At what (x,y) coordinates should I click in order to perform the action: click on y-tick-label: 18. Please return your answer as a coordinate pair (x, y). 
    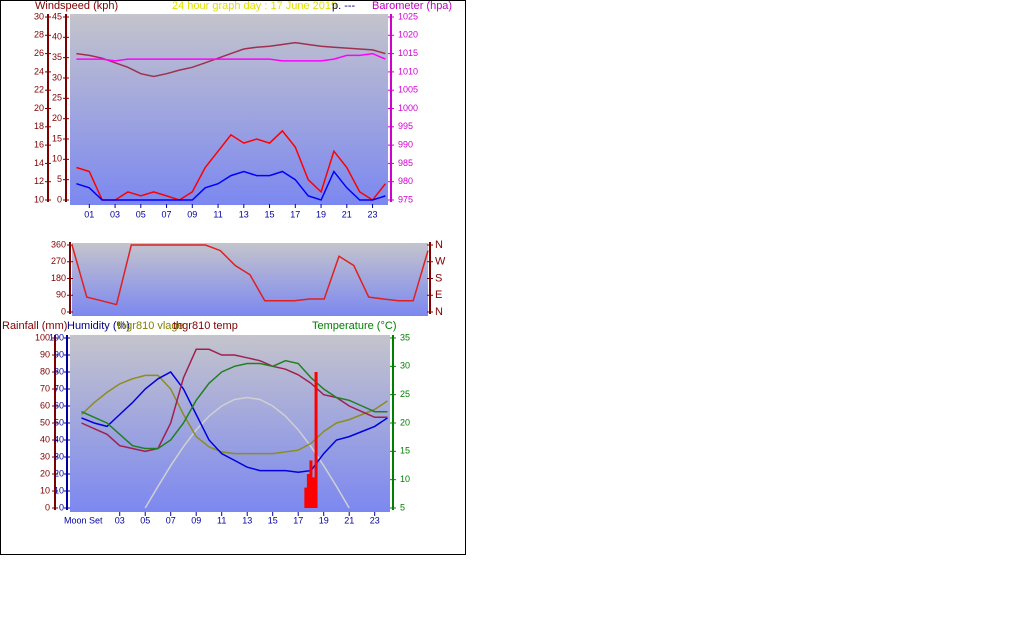
    Looking at the image, I should click on (39, 126).